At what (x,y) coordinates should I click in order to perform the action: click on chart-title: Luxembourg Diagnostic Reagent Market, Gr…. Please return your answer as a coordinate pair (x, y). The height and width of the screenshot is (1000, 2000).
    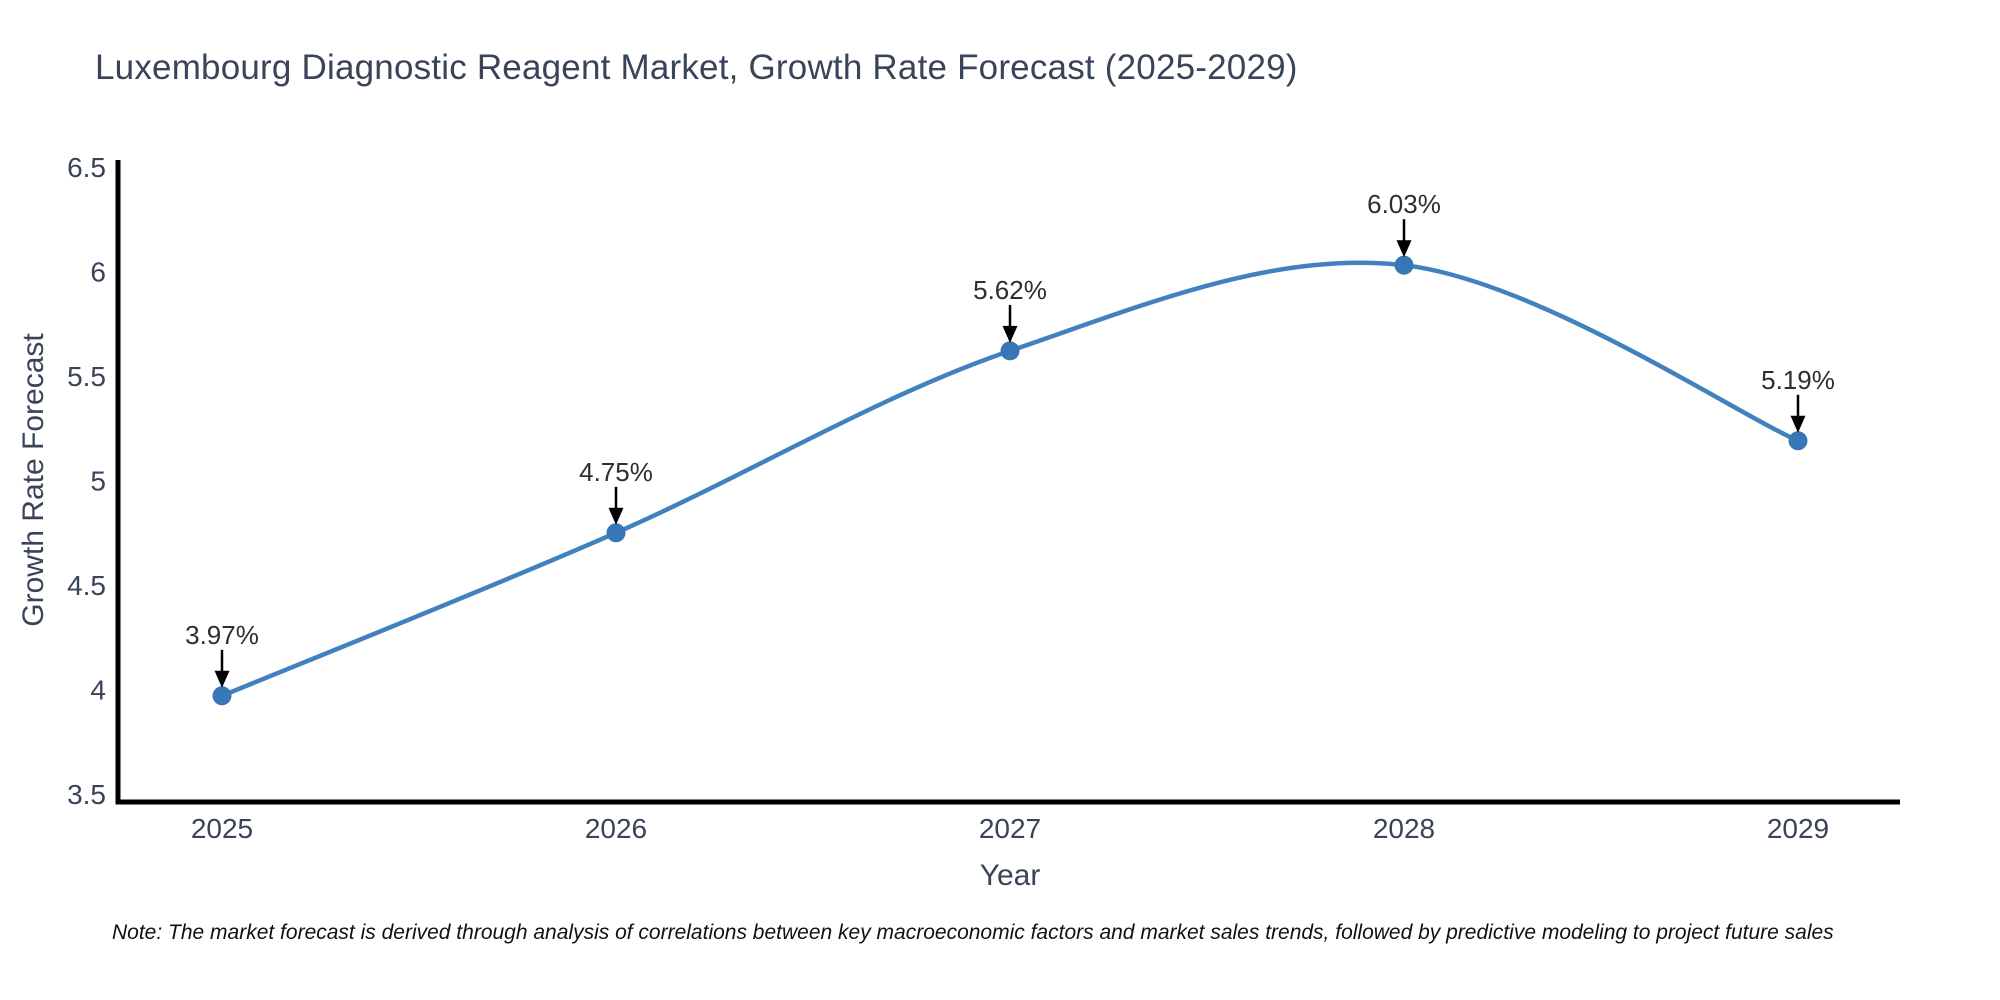
    Looking at the image, I should click on (696, 67).